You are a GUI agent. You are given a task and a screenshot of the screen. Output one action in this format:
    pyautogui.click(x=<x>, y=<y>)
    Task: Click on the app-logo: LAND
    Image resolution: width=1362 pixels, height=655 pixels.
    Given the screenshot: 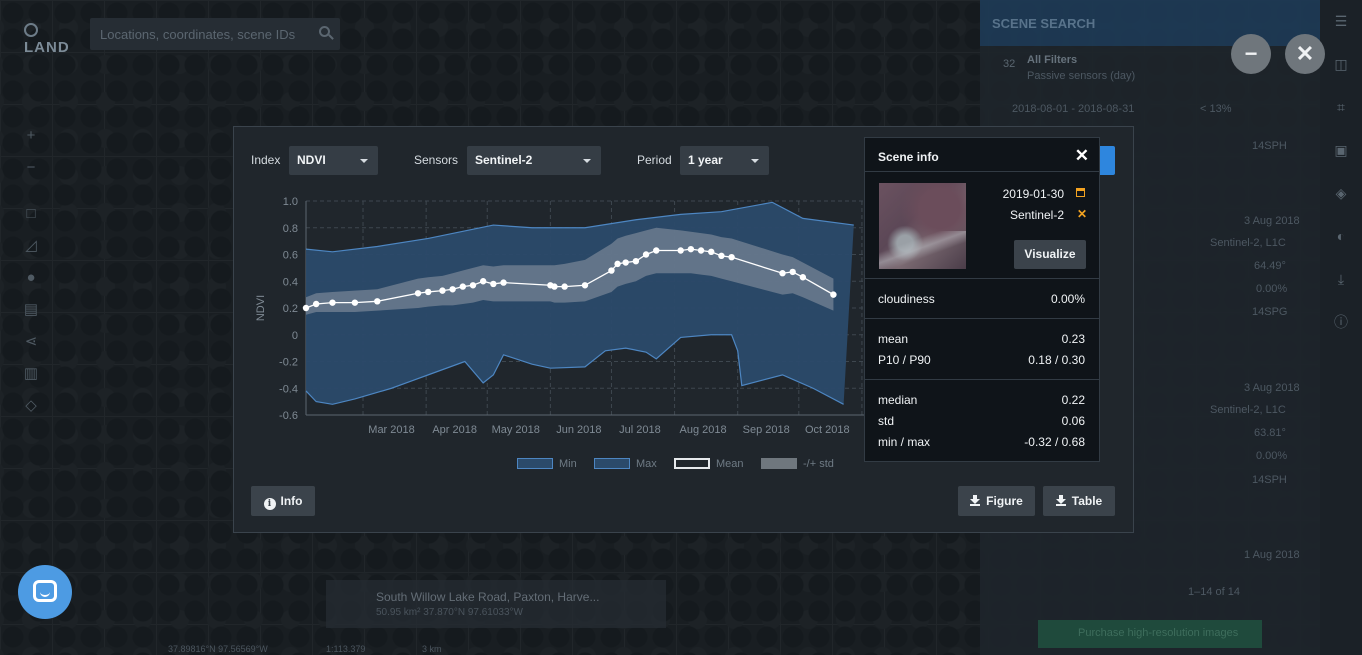 What is the action you would take?
    pyautogui.click(x=53, y=39)
    